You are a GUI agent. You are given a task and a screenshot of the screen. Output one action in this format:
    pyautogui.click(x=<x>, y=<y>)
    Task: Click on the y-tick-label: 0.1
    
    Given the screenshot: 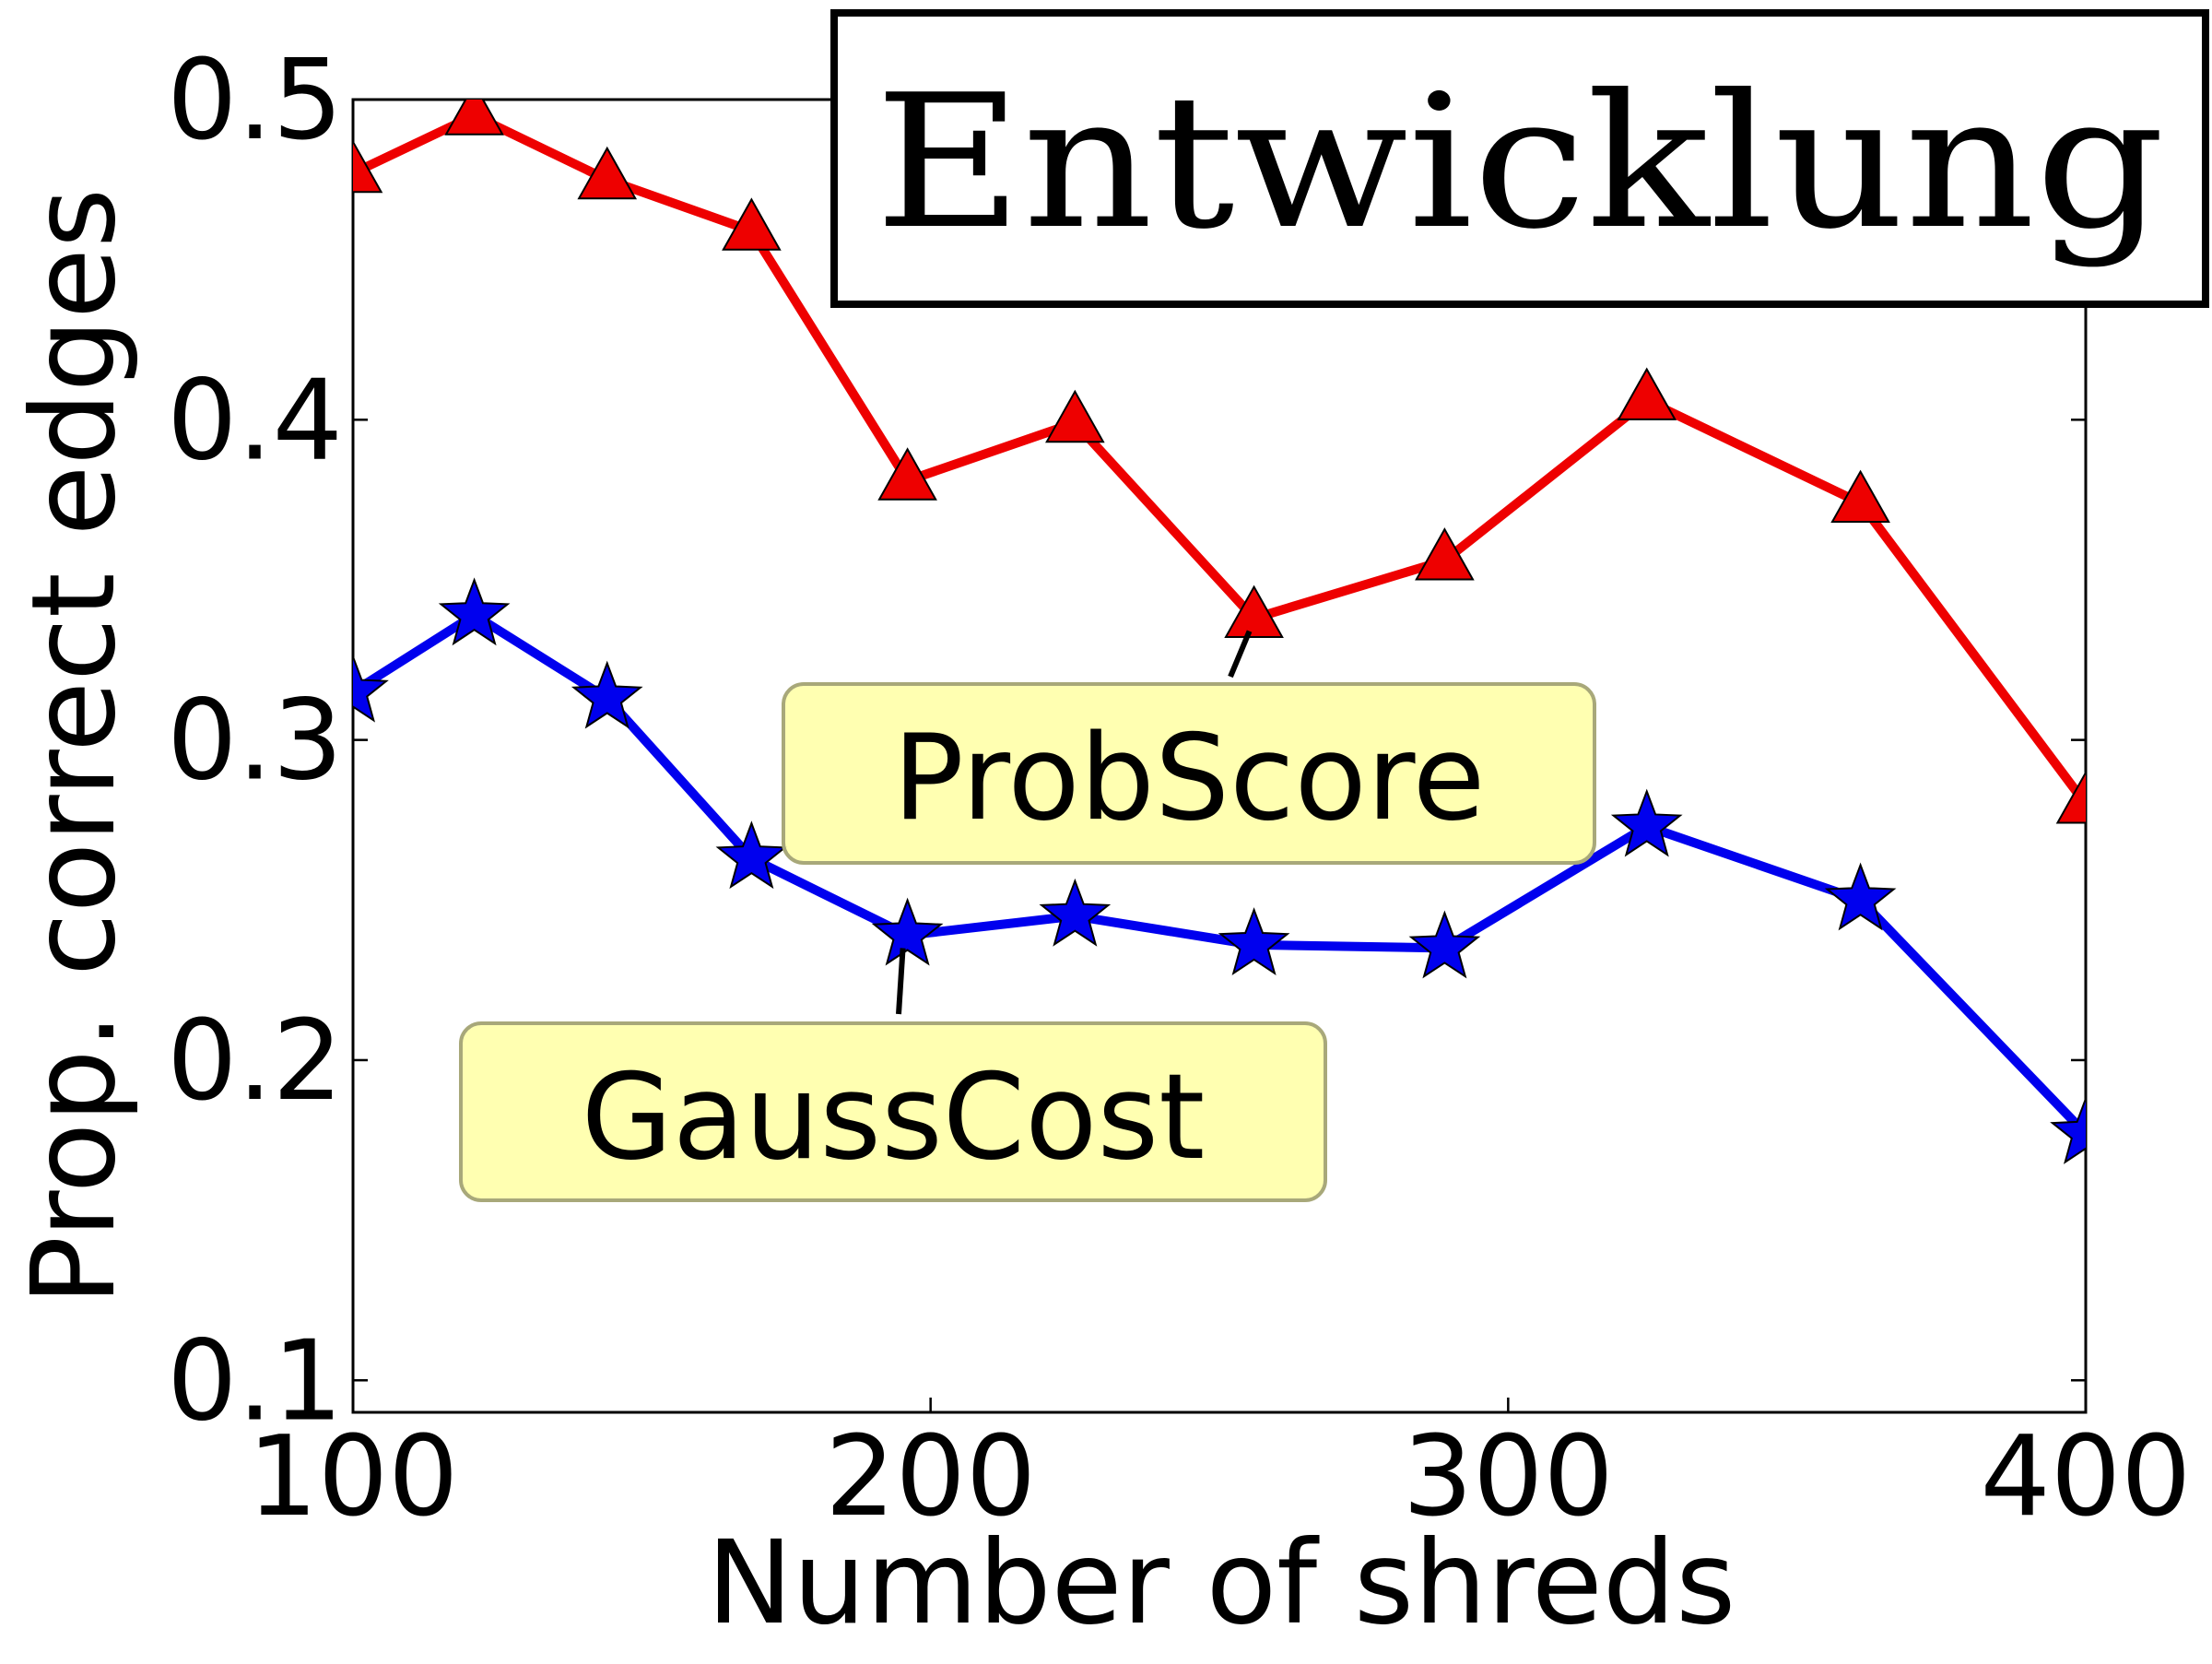 What is the action you would take?
    pyautogui.click(x=255, y=1381)
    